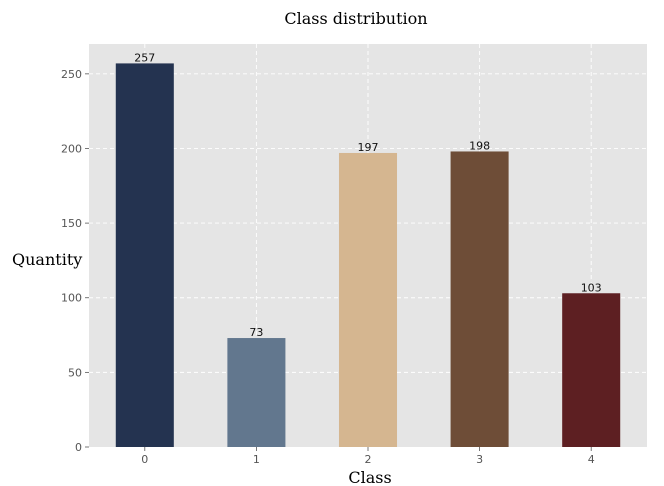 The image size is (664, 486). What do you see at coordinates (591, 287) in the screenshot?
I see `data-label-class-4: 103` at bounding box center [591, 287].